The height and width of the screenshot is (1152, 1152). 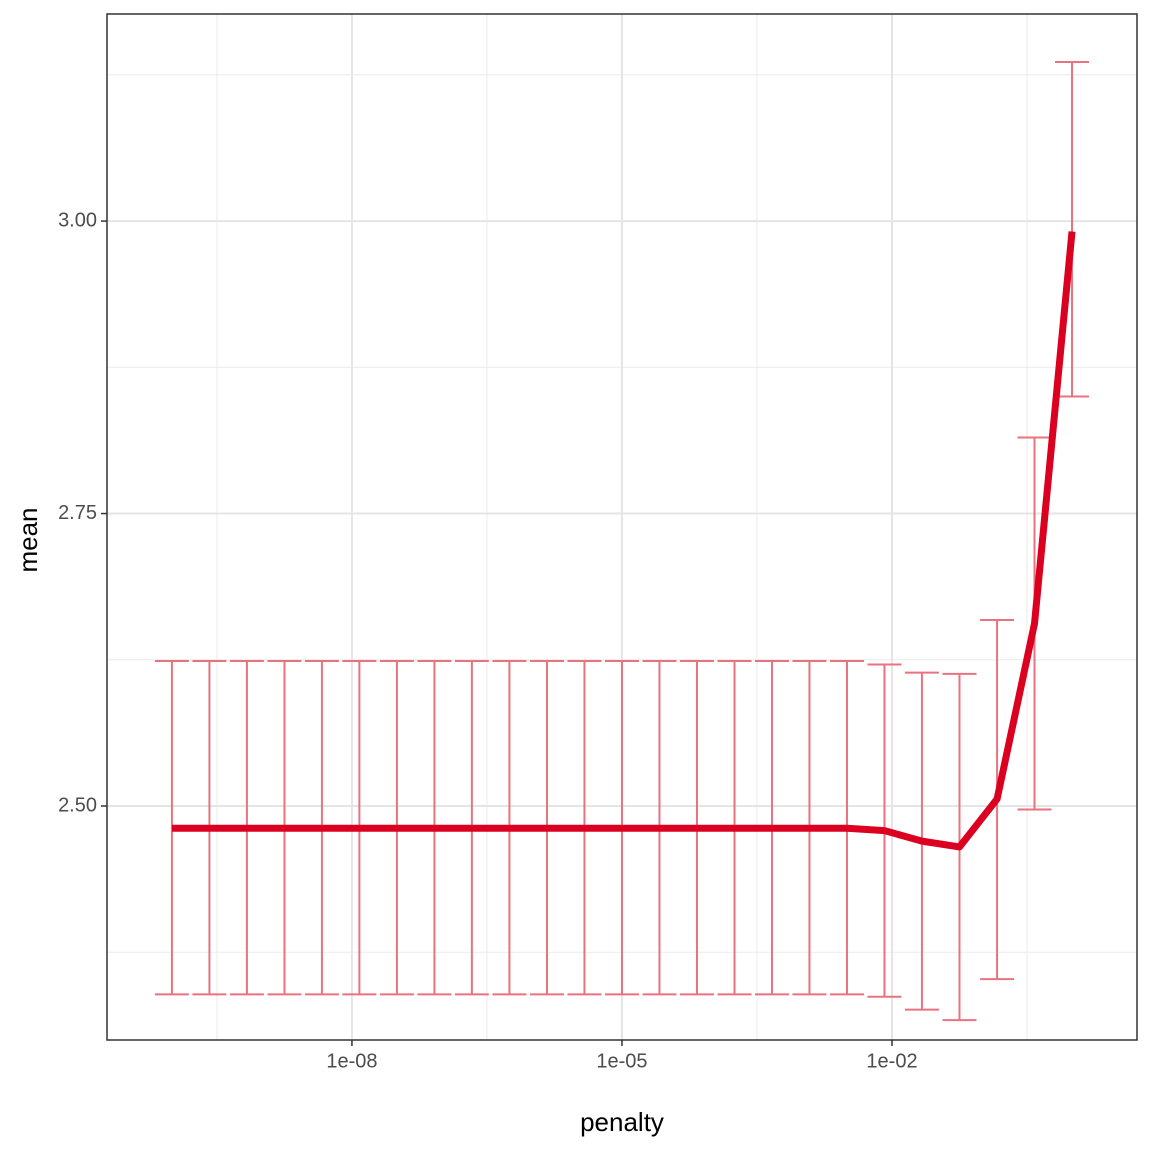 I want to click on x-axis-title: penalty, so click(x=622, y=1122).